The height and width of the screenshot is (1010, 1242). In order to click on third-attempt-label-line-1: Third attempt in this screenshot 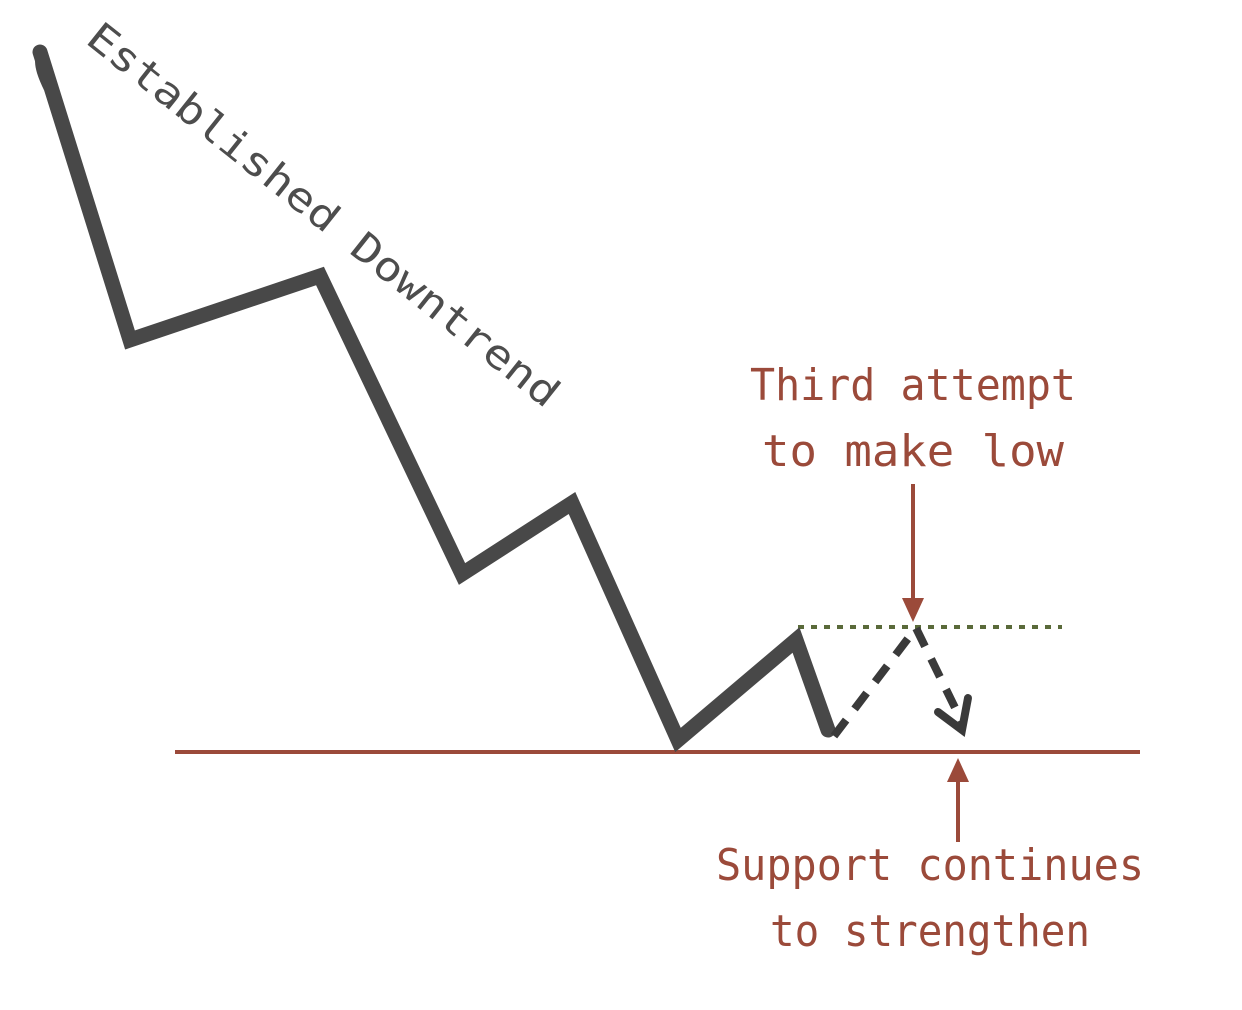, I will do `click(913, 385)`.